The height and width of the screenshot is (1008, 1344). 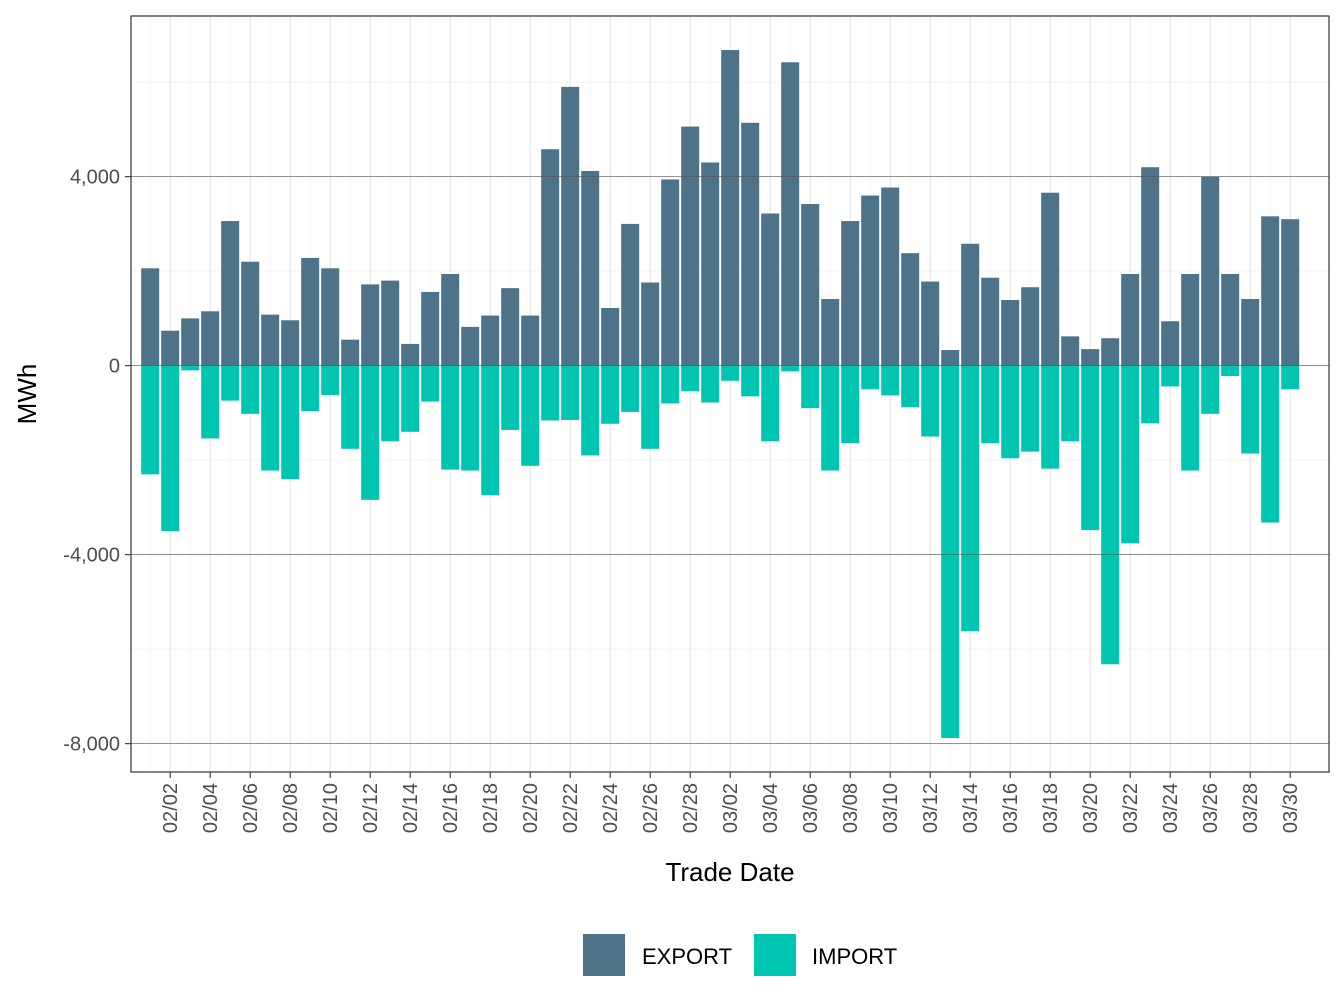 I want to click on x-tick-label: 02/28, so click(x=691, y=808).